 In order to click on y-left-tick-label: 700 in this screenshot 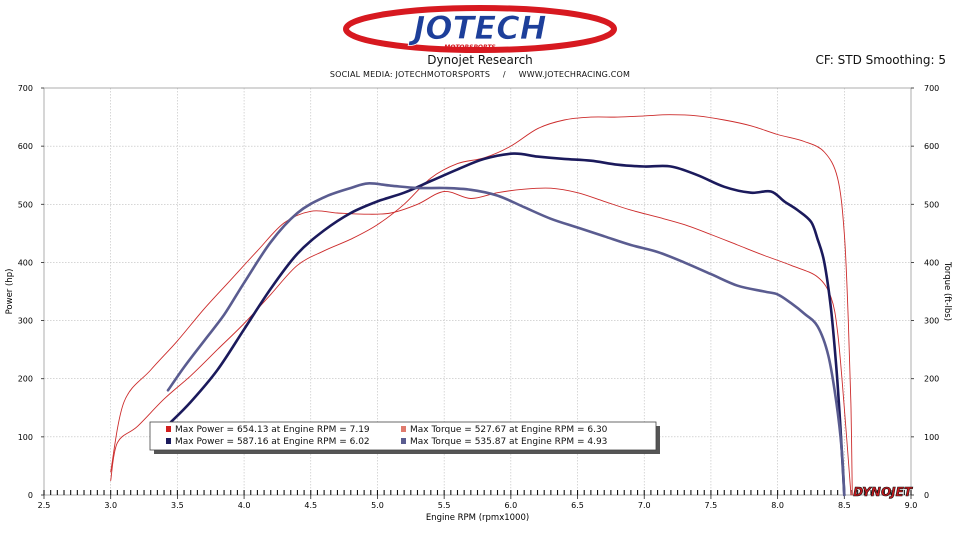, I will do `click(25, 88)`.